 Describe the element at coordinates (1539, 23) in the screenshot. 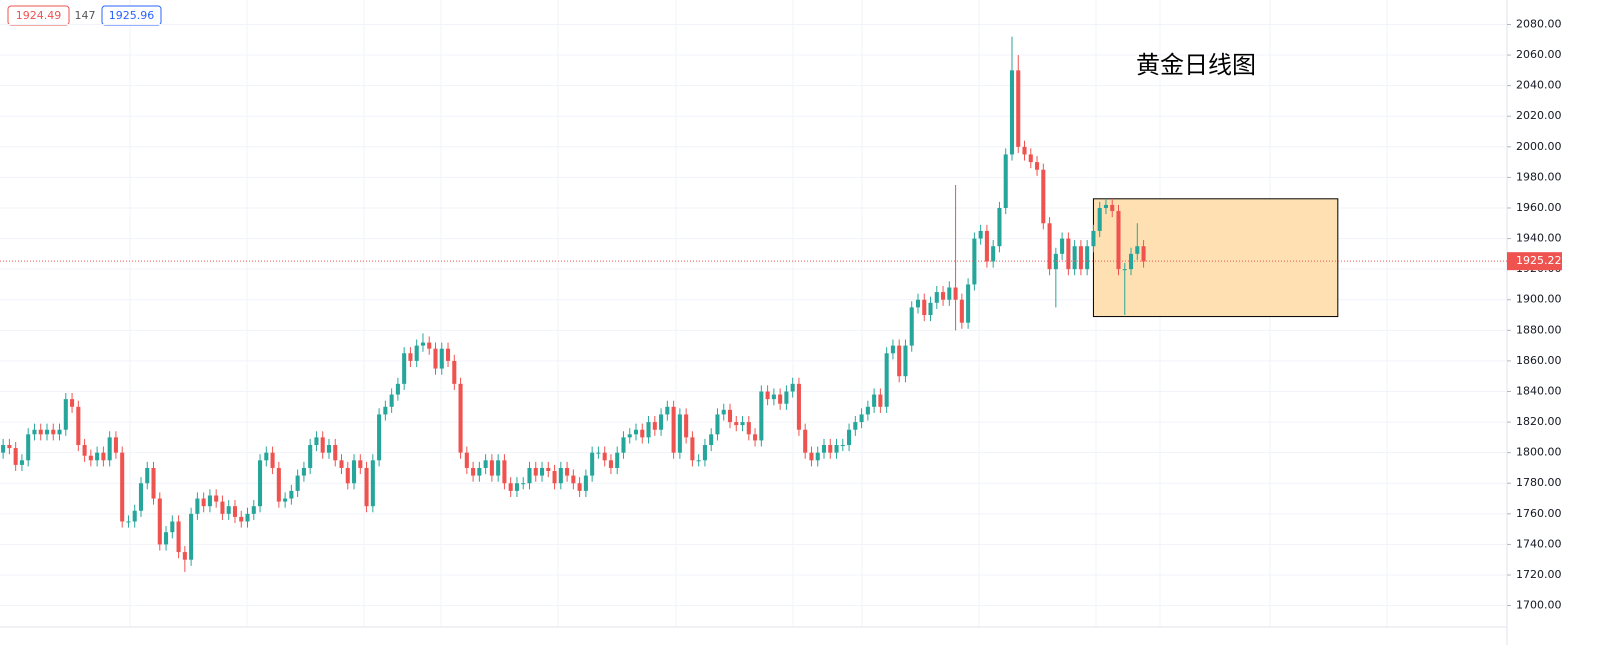

I see `y-tick-label: 2080.00` at that location.